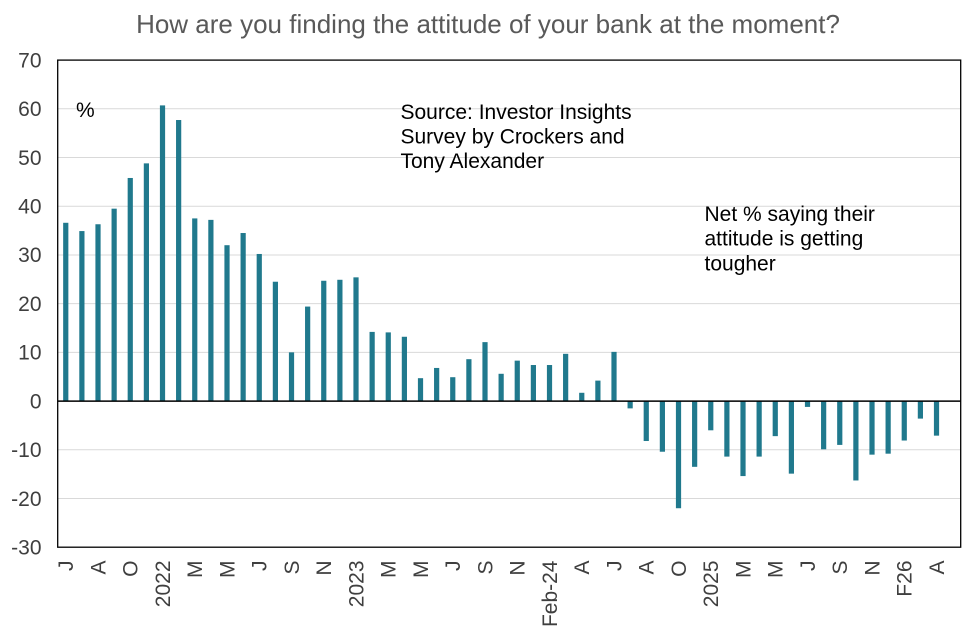  Describe the element at coordinates (711, 584) in the screenshot. I see `svg-text: 2025` at that location.